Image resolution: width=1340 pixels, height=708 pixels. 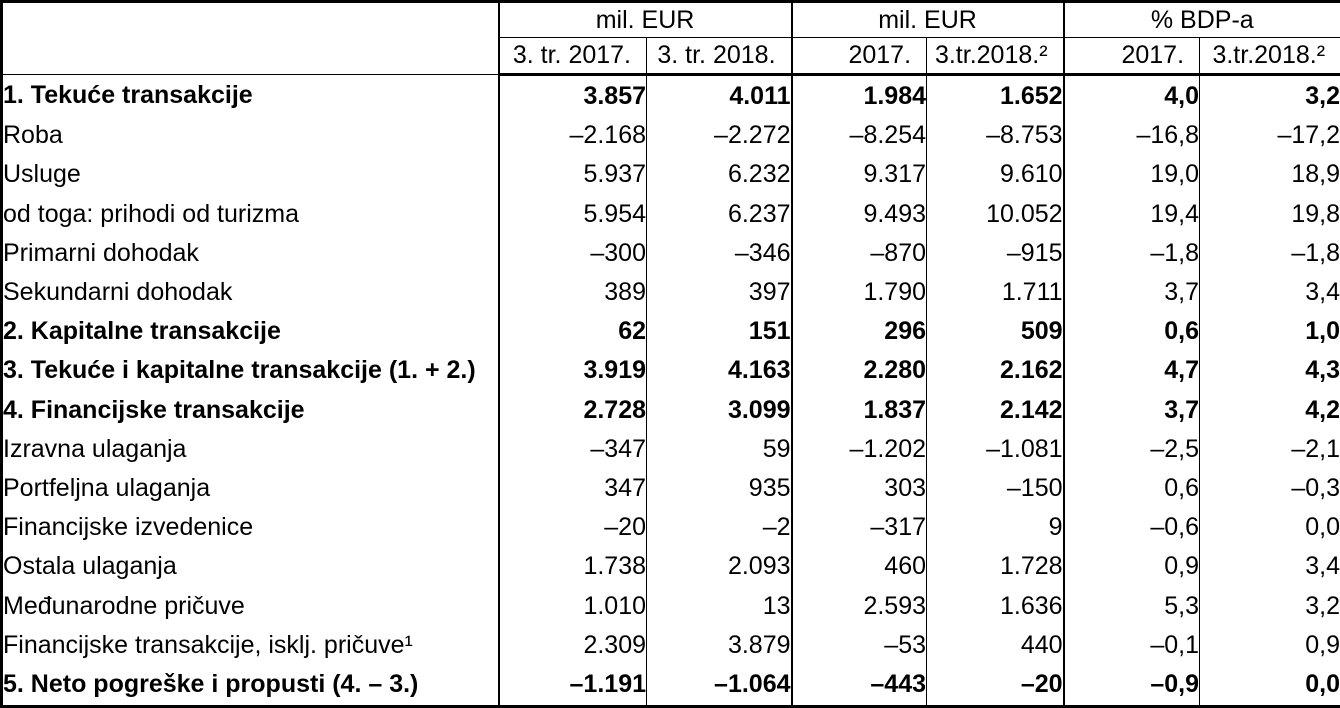 What do you see at coordinates (42, 174) in the screenshot?
I see `row-label: Usluge` at bounding box center [42, 174].